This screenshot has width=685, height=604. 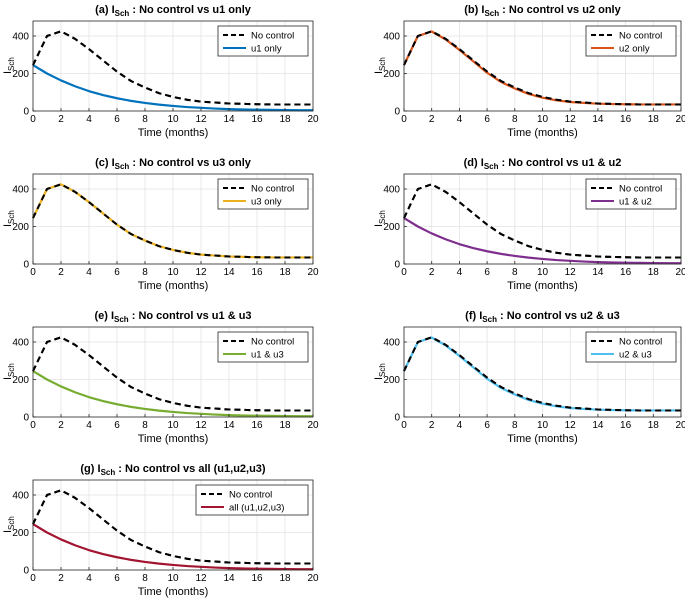 I want to click on legend-label: u3 only, so click(x=266, y=202).